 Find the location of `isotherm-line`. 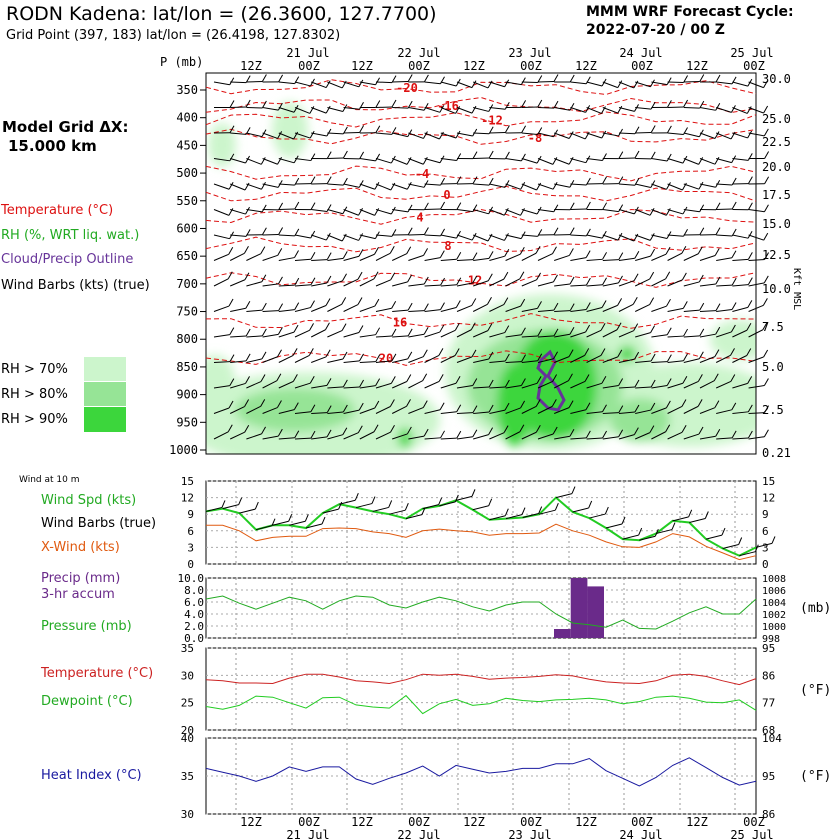

isotherm-line is located at coordinates (481, 173).